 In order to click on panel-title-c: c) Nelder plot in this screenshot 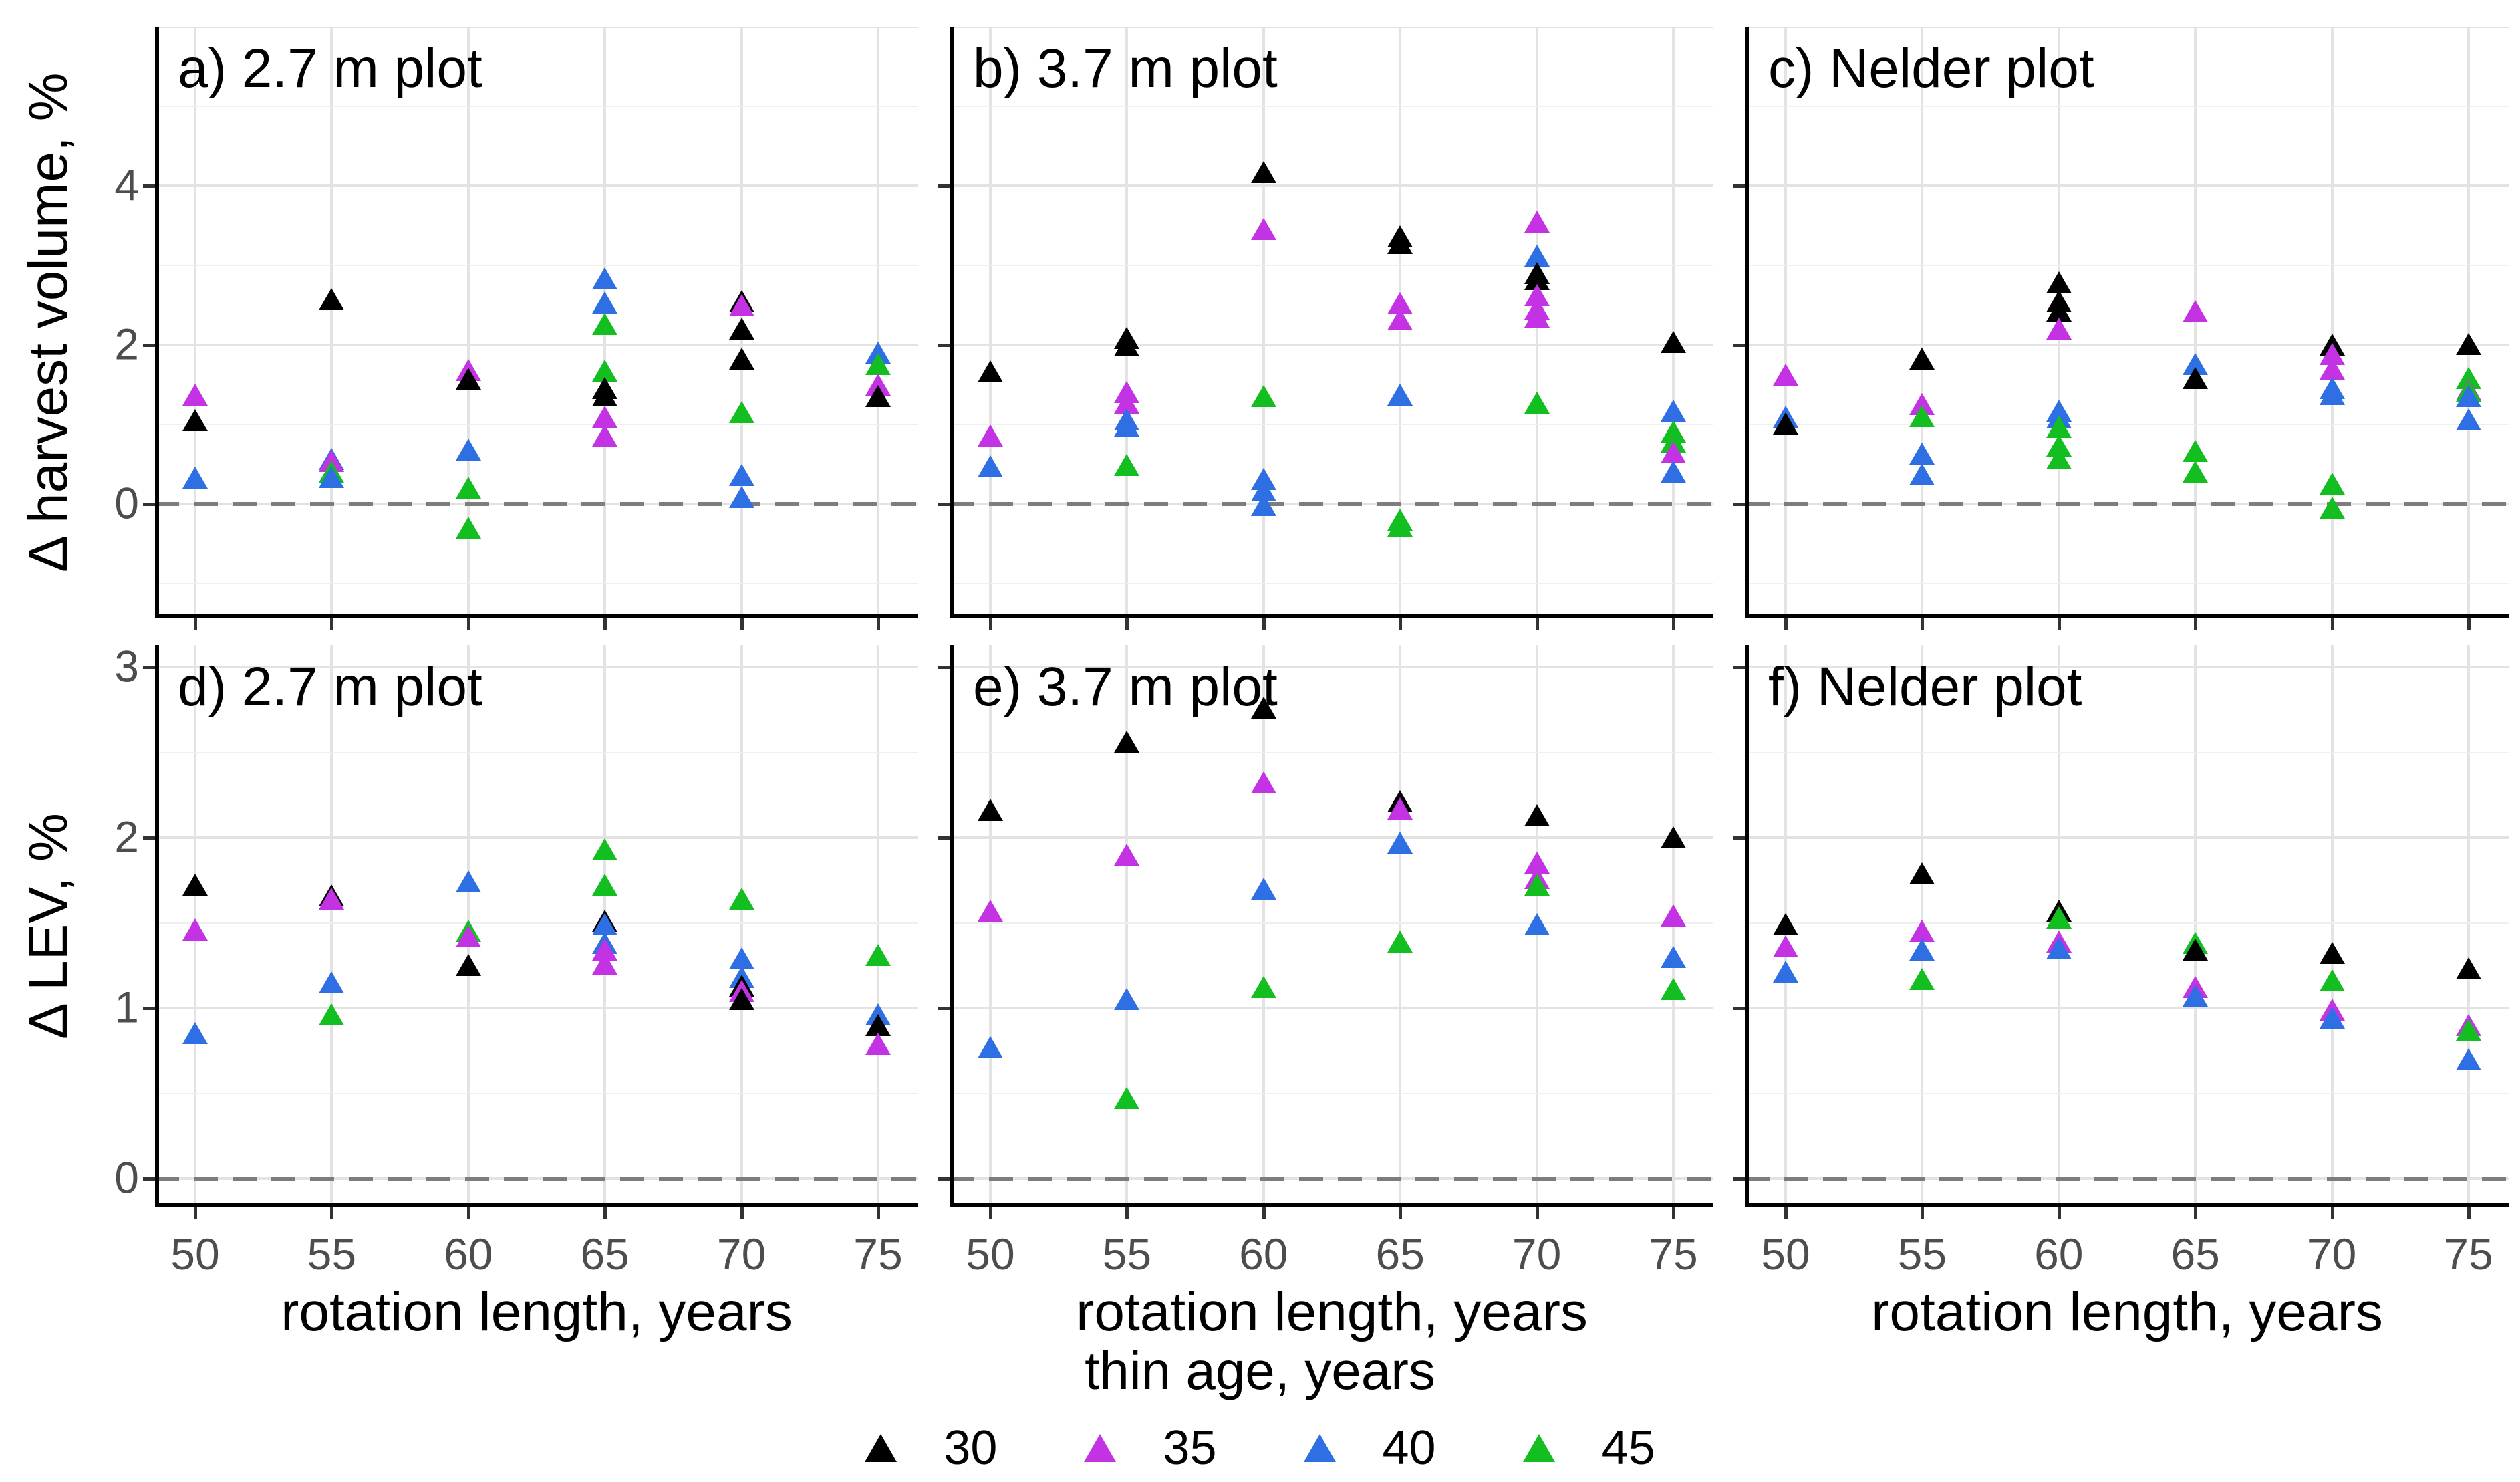, I will do `click(1931, 68)`.